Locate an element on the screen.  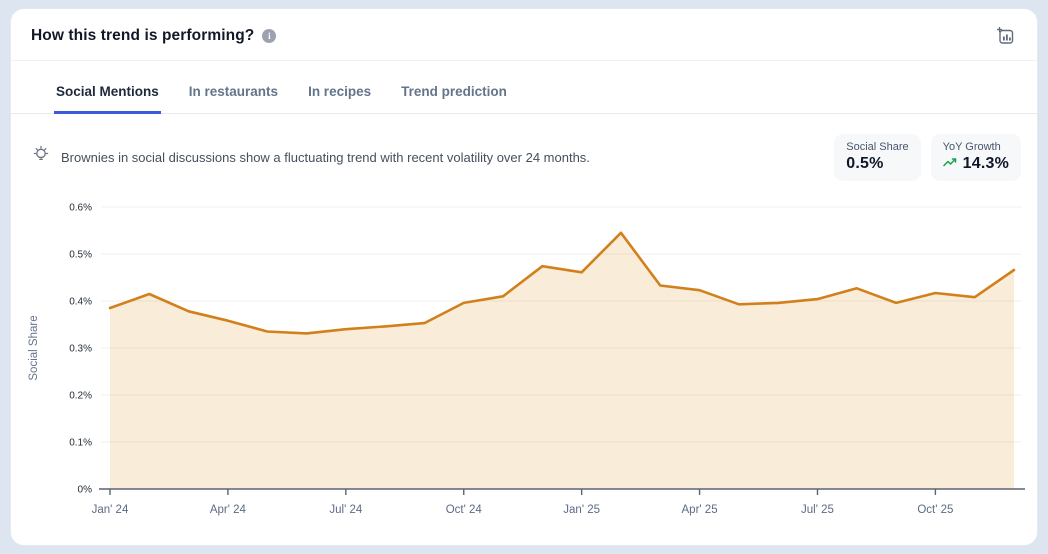
y-tick-label: 0.4% is located at coordinates (80, 302).